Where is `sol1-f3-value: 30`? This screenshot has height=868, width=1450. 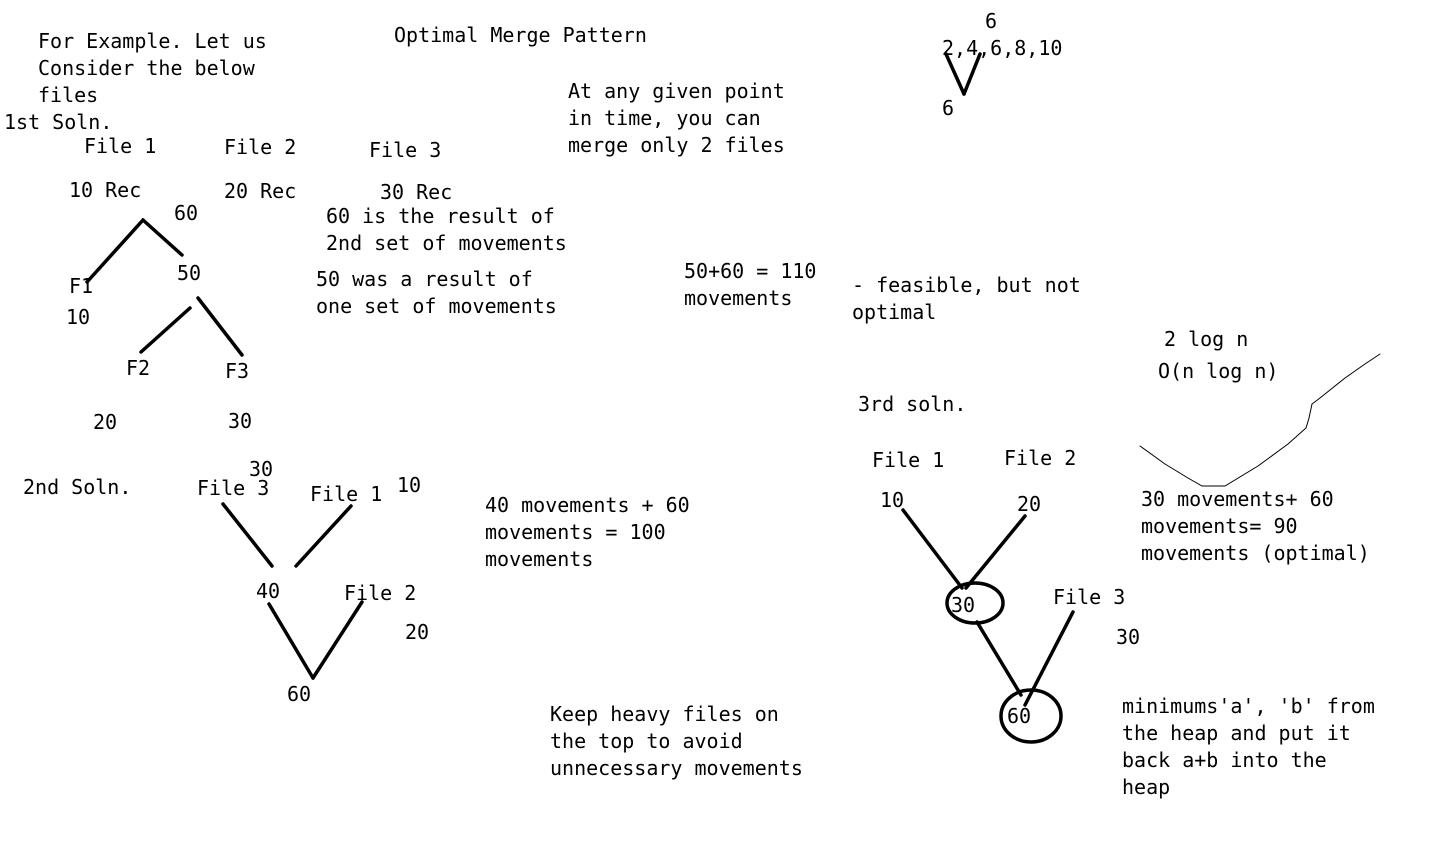
sol1-f3-value: 30 is located at coordinates (240, 421).